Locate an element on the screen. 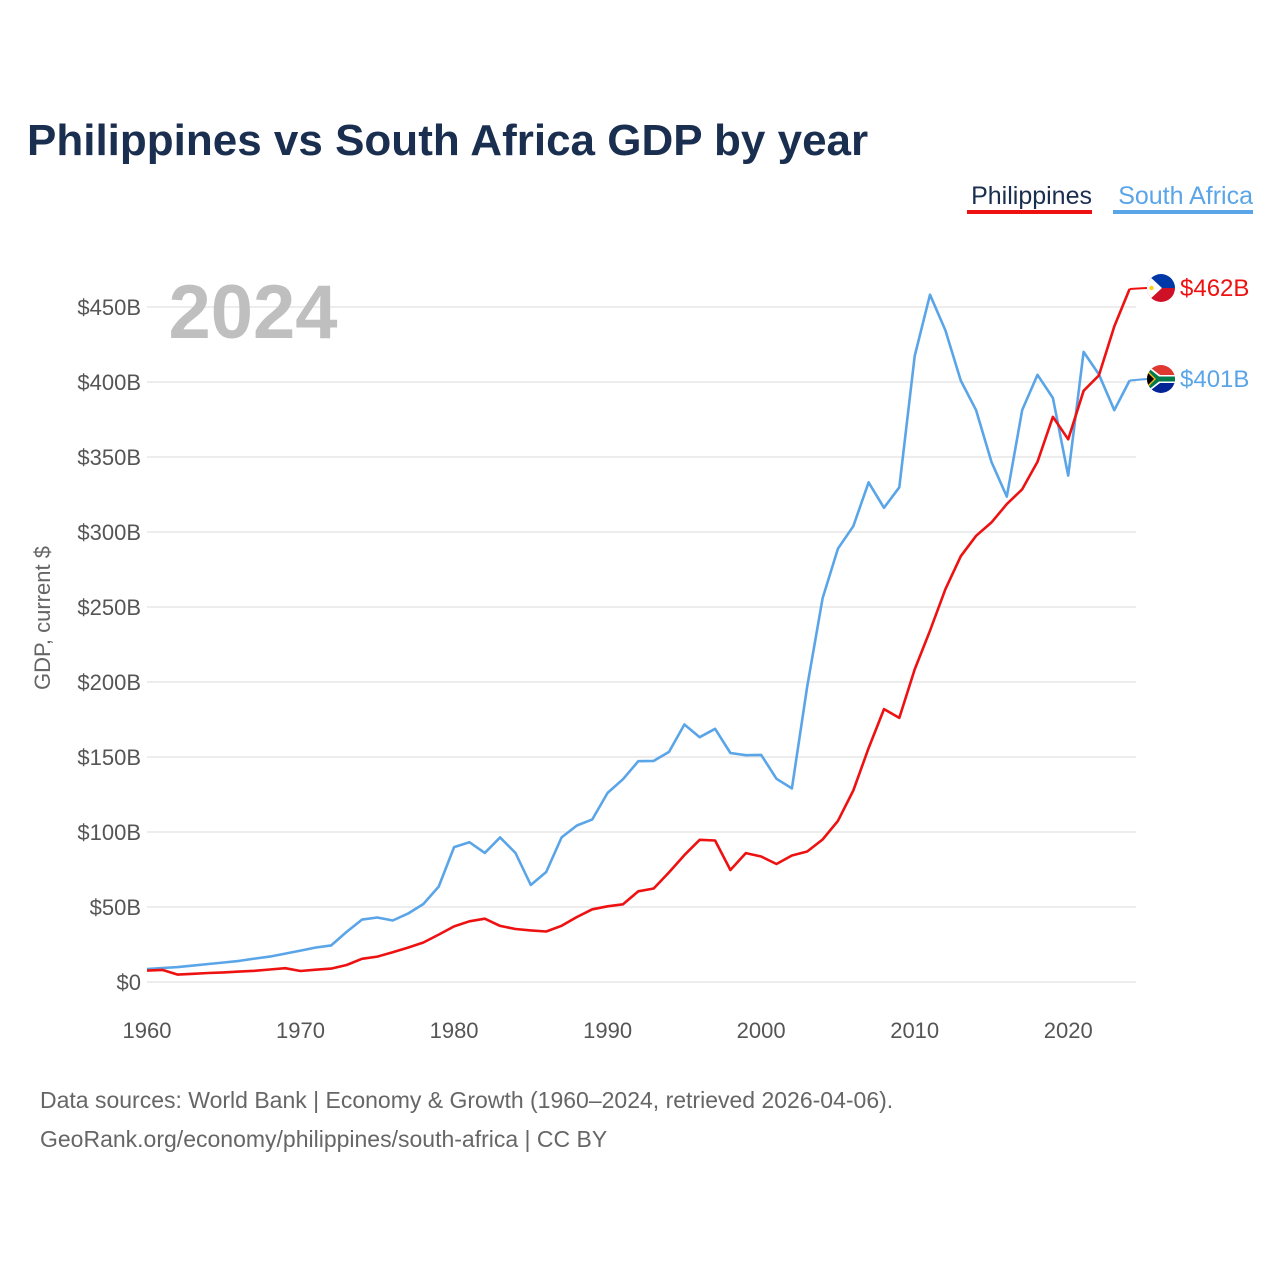  y-tick-label: $250B is located at coordinates (109, 607).